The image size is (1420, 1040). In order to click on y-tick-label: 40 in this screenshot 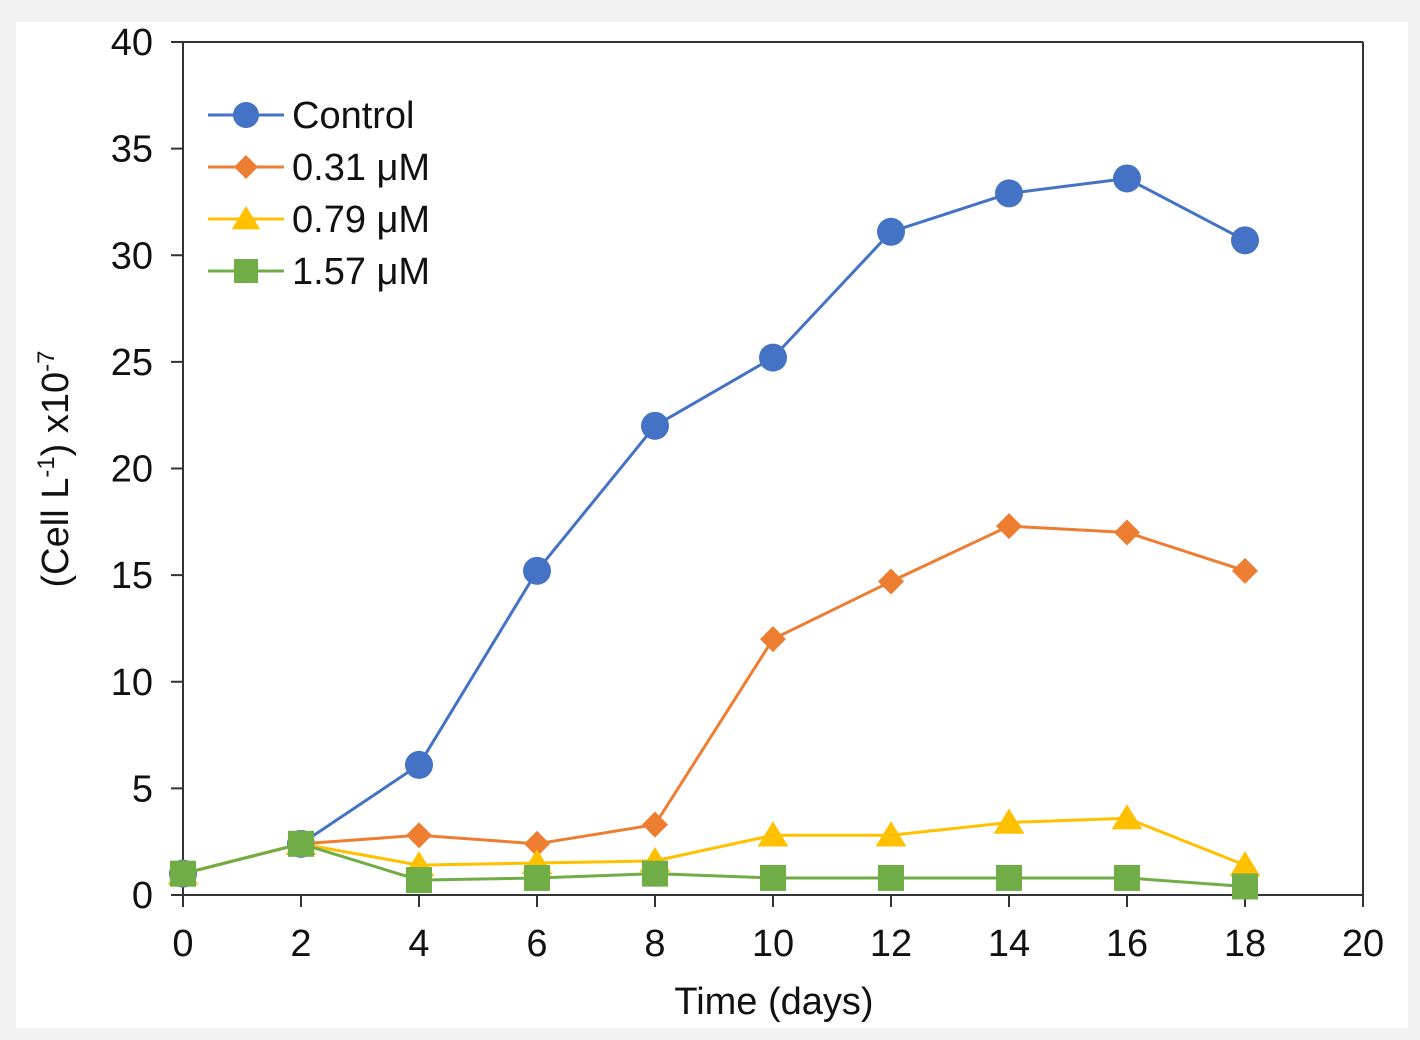, I will do `click(132, 43)`.